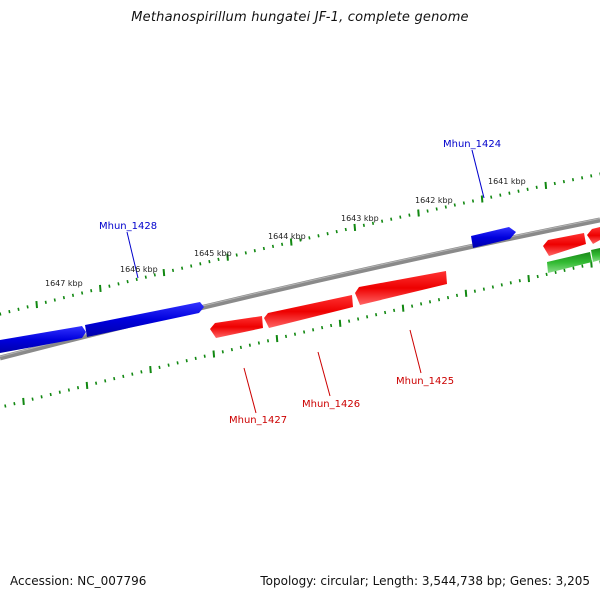 The height and width of the screenshot is (600, 600). What do you see at coordinates (425, 381) in the screenshot?
I see `gene-label-mhun-1425: Mhun_1425` at bounding box center [425, 381].